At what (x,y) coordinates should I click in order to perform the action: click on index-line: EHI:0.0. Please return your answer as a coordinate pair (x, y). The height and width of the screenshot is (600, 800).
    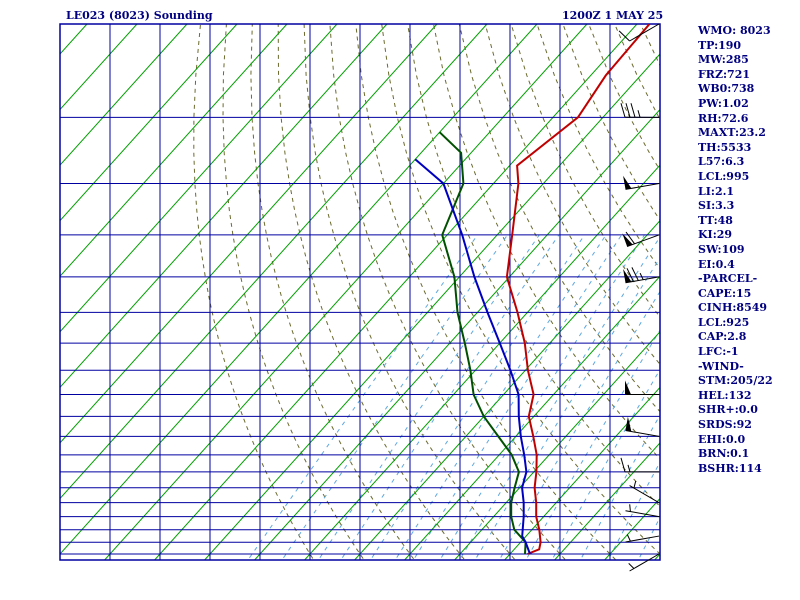
    Looking at the image, I should click on (722, 439).